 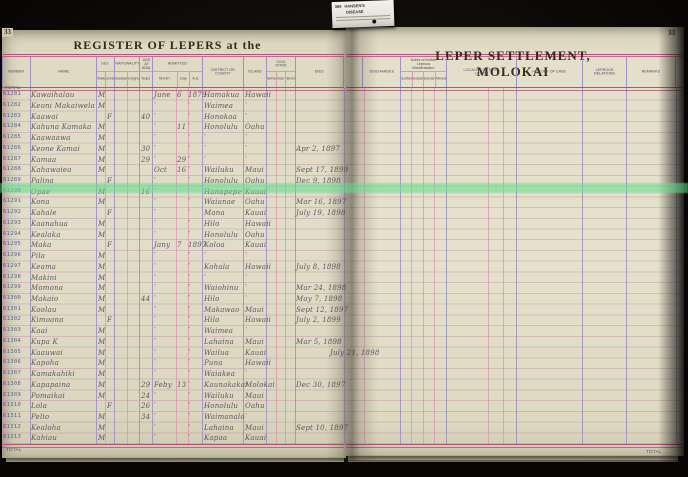 What do you see at coordinates (258, 266) in the screenshot?
I see `cell-isl: Hawaii` at bounding box center [258, 266].